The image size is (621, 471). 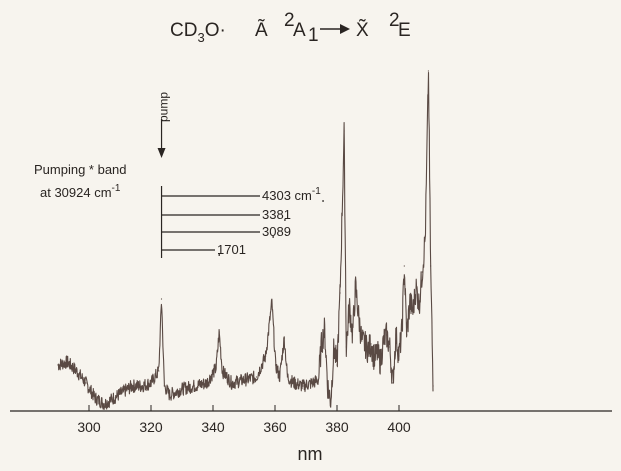 I want to click on title-molecule: CD, so click(x=183, y=30).